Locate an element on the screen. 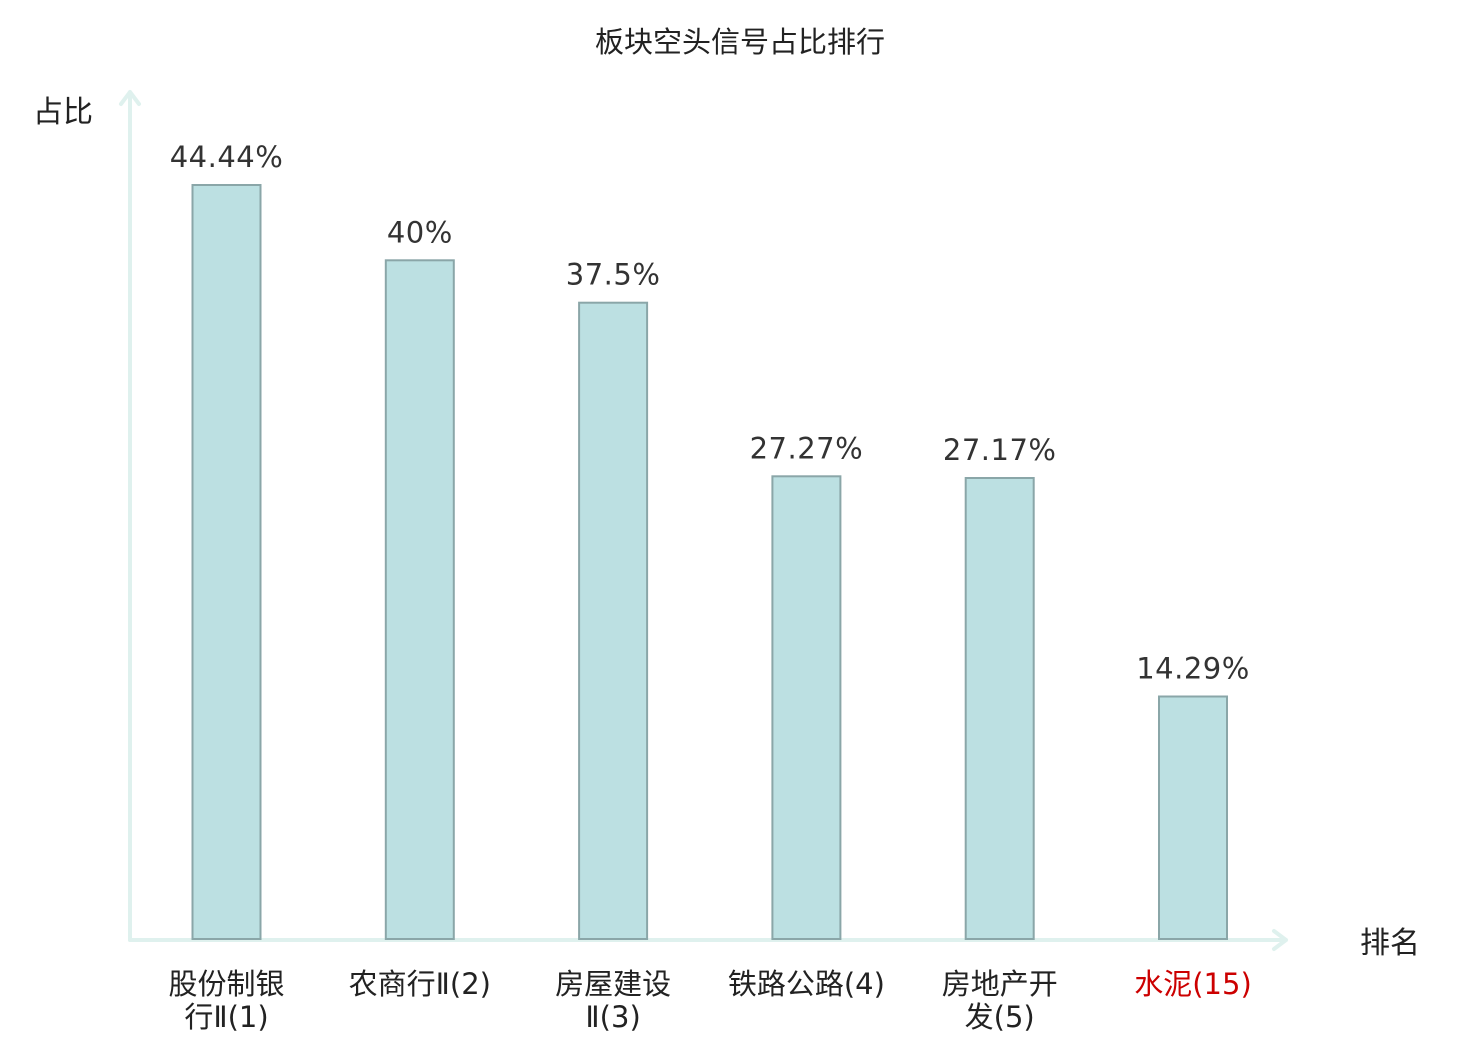 Image resolution: width=1480 pixels, height=1040 pixels. bar-value-label: 14.29% is located at coordinates (1193, 669).